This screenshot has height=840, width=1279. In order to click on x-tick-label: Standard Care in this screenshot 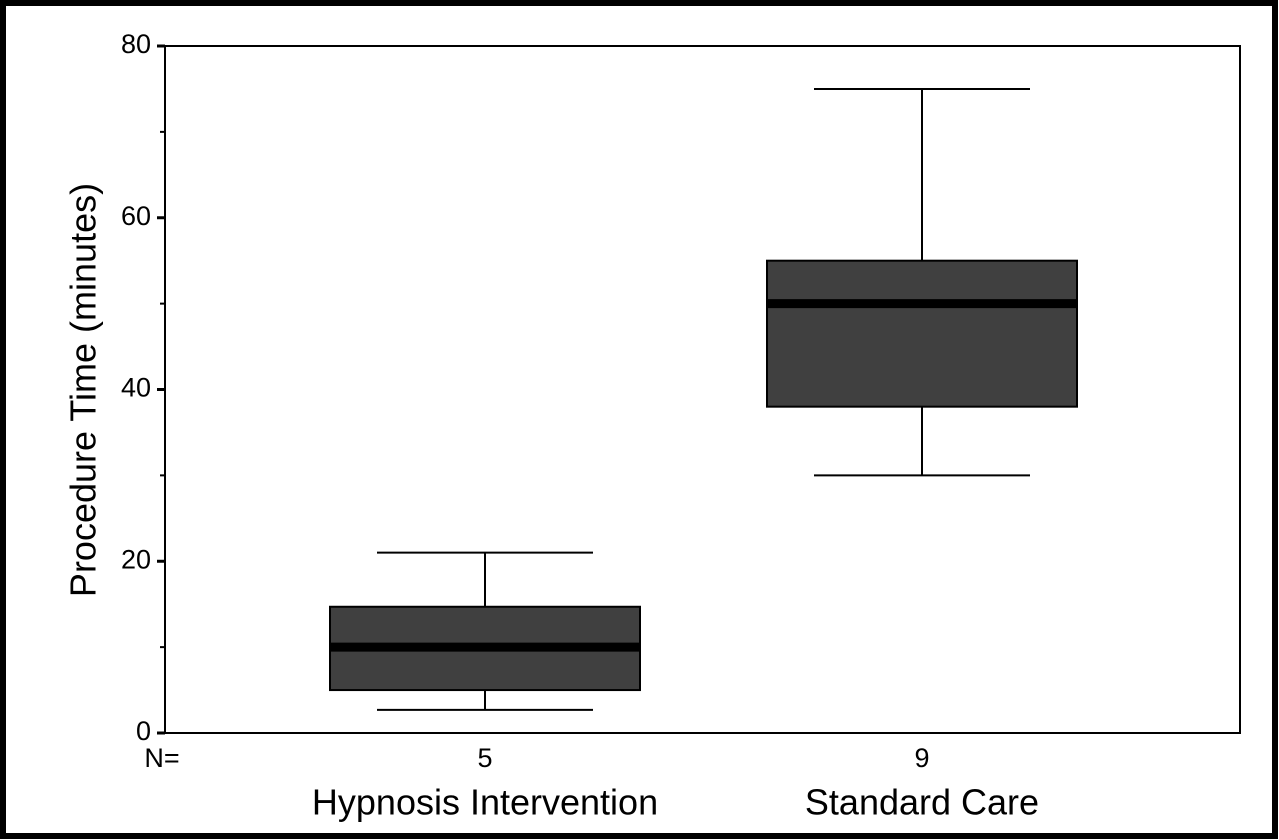, I will do `click(922, 802)`.